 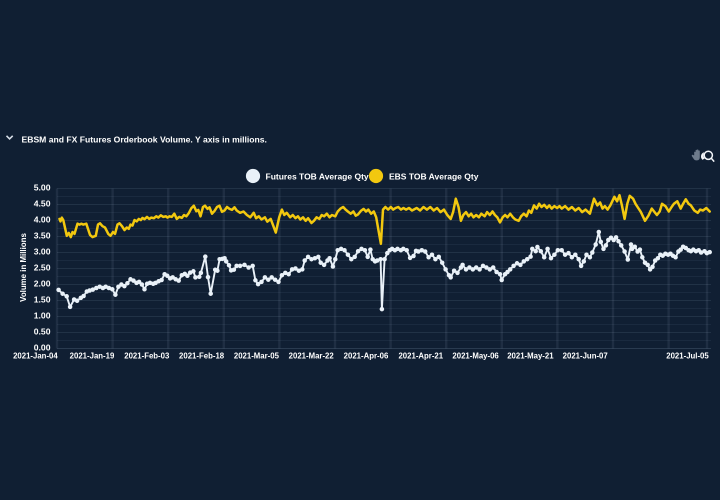 I want to click on svg-text: 2021-May-06, so click(x=475, y=356).